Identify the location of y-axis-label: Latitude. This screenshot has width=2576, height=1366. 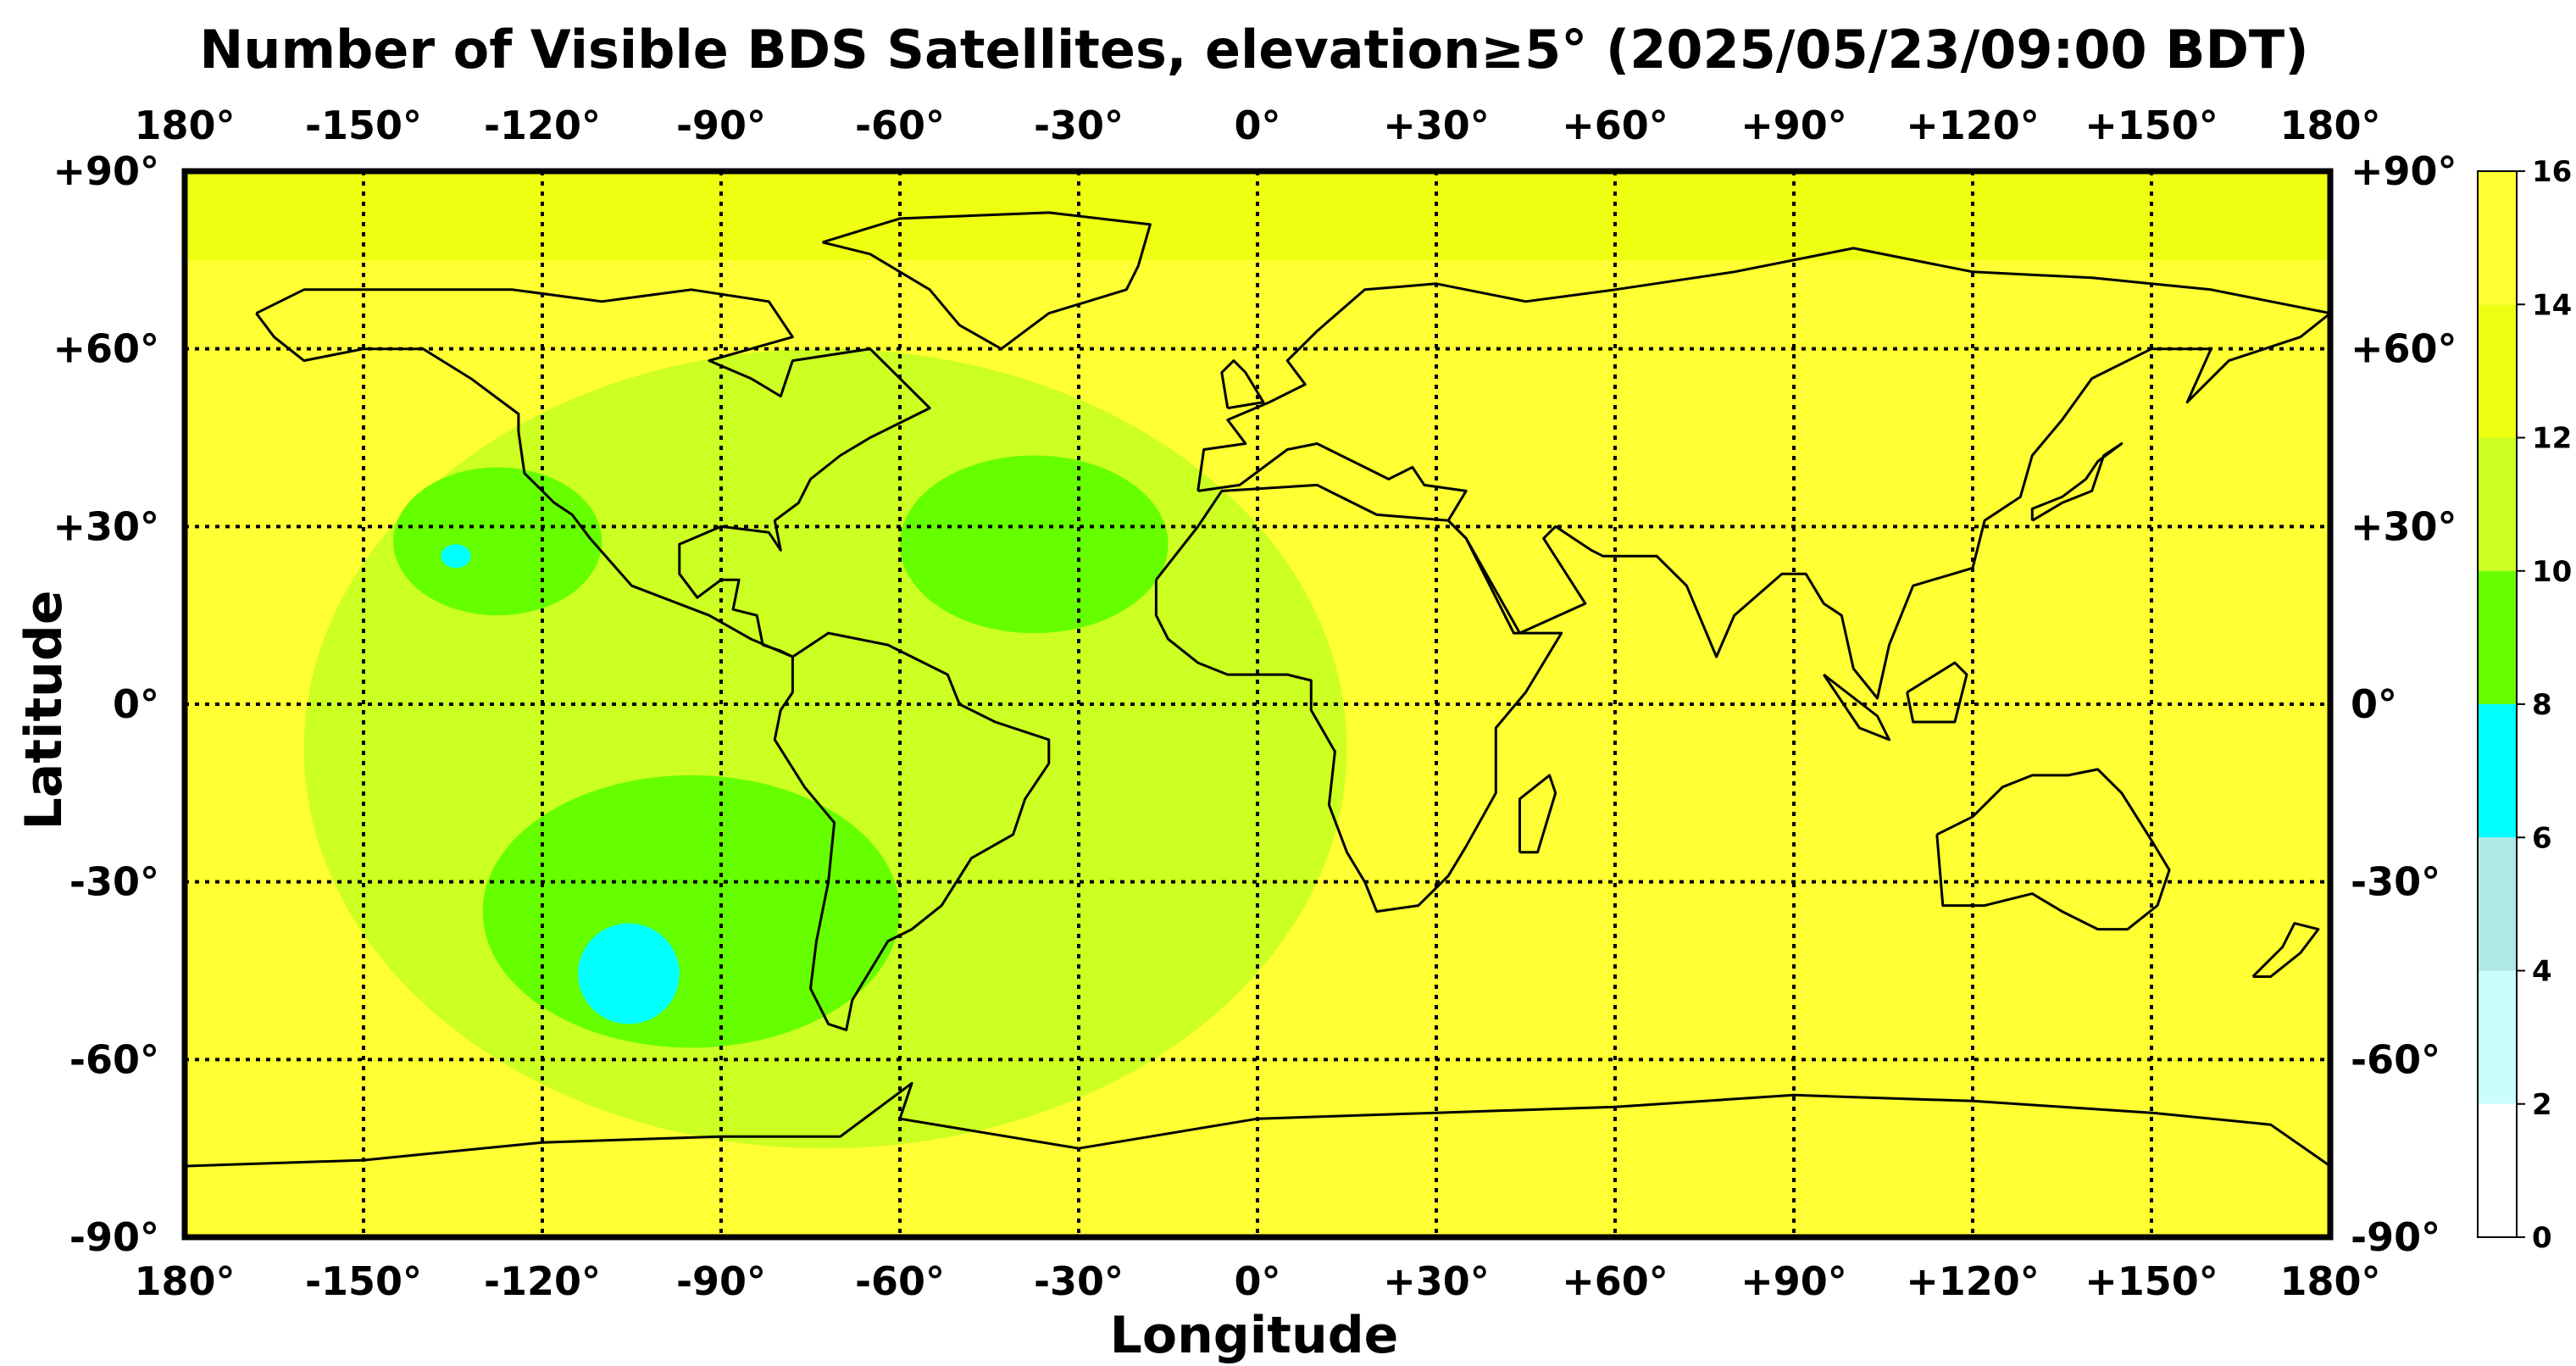
(44, 710).